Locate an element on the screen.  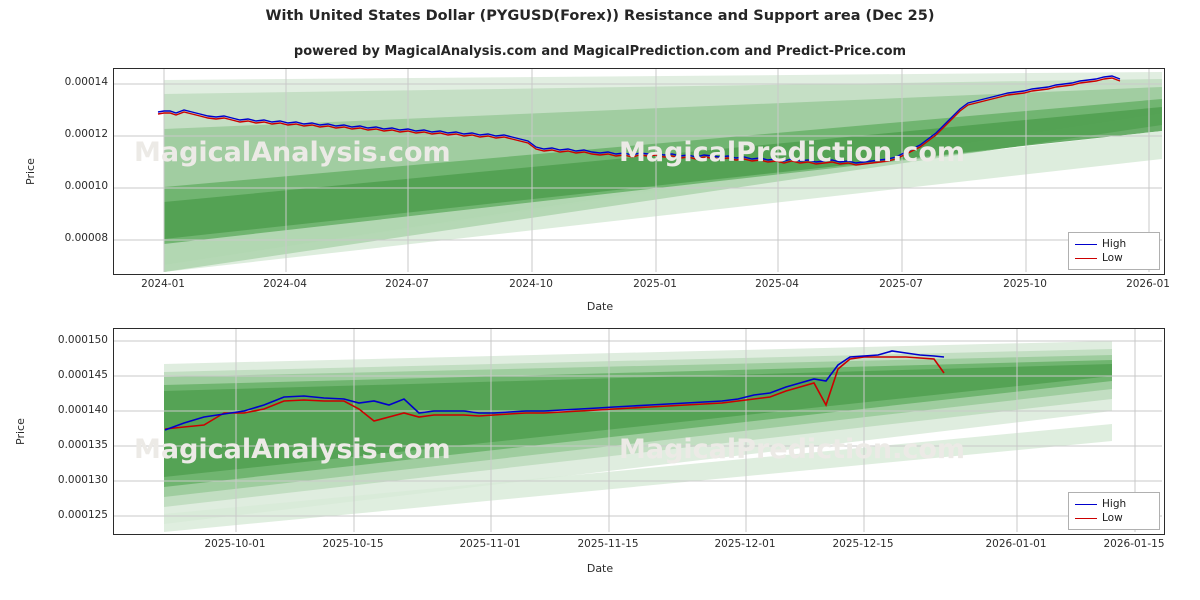
series-high-top is located at coordinates (639, 119).